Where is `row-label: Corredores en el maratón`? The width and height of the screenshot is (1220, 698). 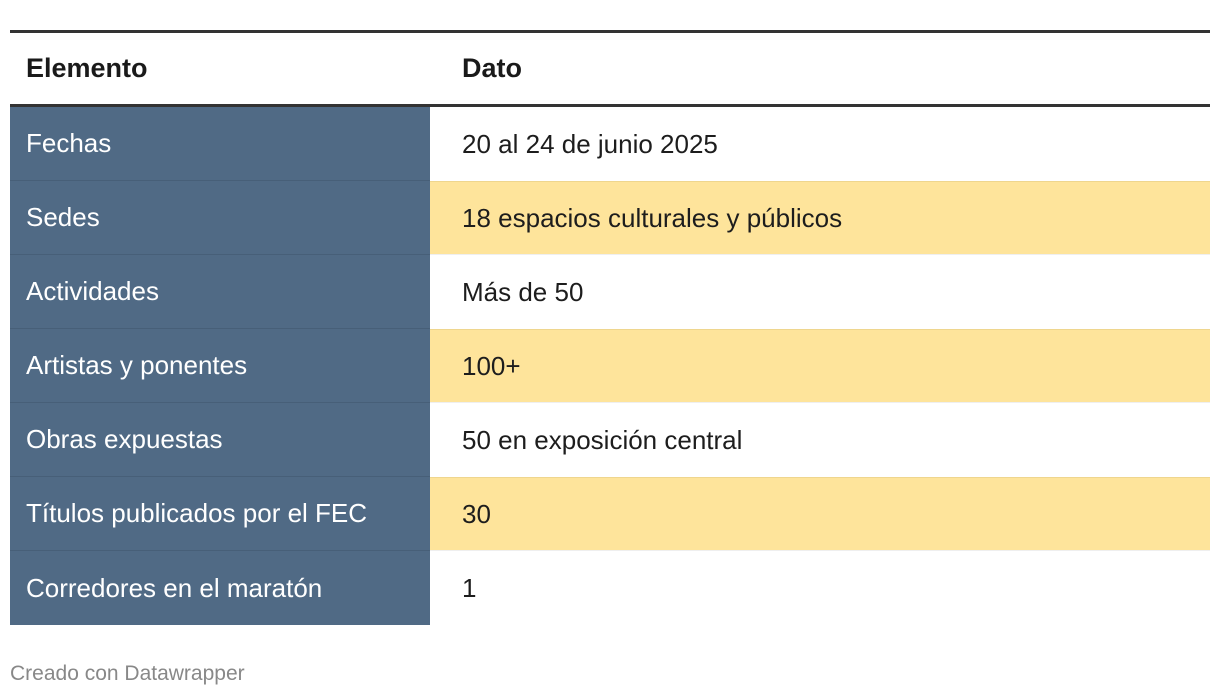 row-label: Corredores en el maratón is located at coordinates (220, 588).